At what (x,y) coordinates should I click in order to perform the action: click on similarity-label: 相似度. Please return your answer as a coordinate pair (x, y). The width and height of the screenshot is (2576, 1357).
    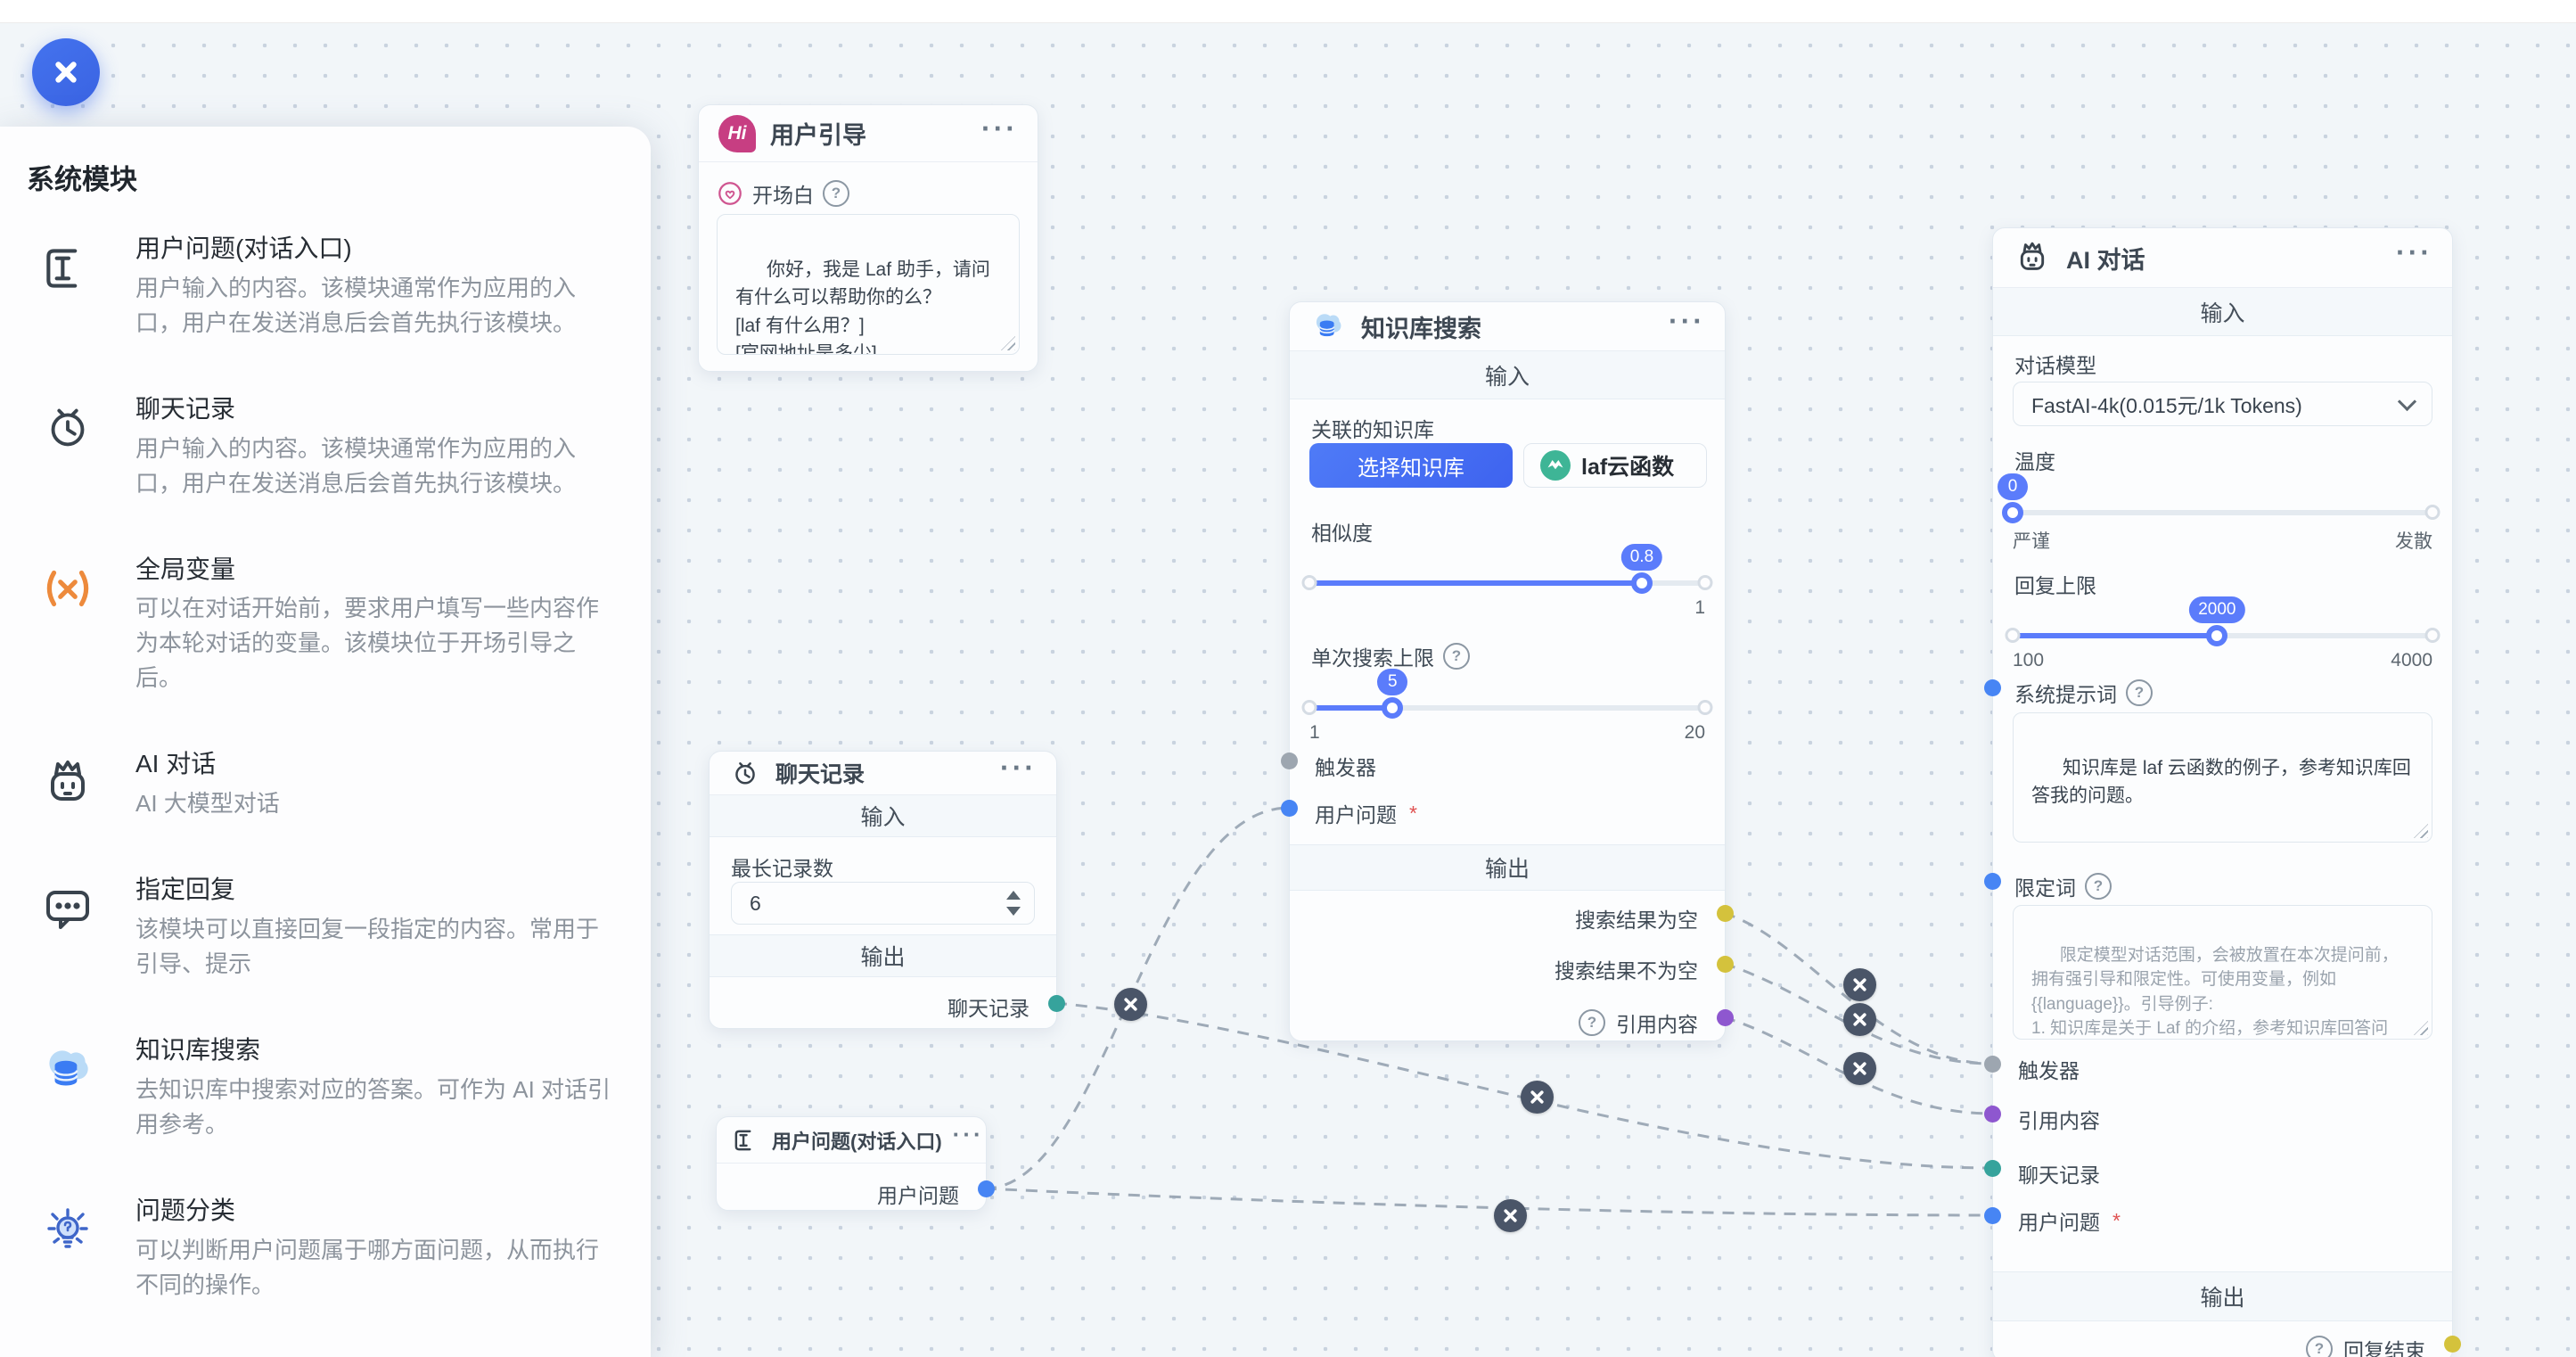
    Looking at the image, I should click on (1342, 533).